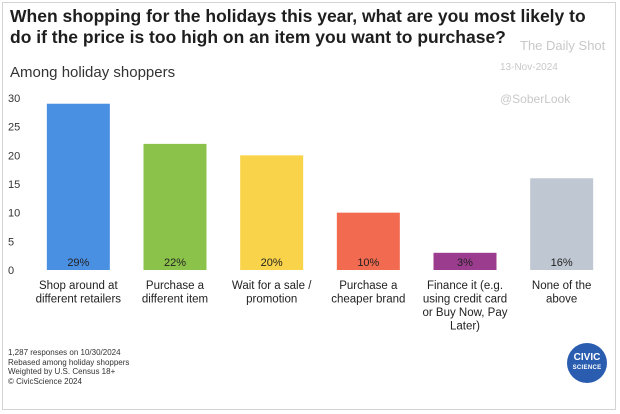 The width and height of the screenshot is (620, 414). I want to click on y-tick-label: 0, so click(11, 271).